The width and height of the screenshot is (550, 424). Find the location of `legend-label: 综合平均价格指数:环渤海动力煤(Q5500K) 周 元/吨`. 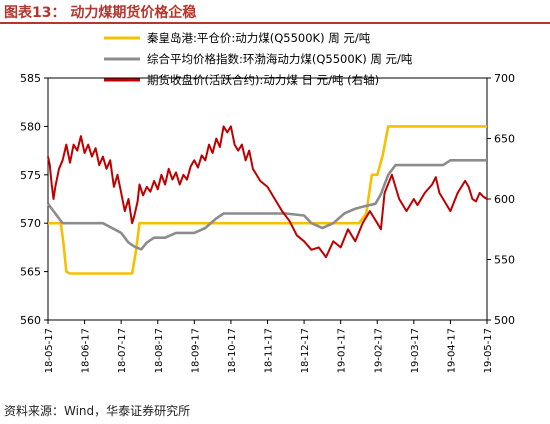

legend-label: 综合平均价格指数:环渤海动力煤(Q5500K) 周 元/吨 is located at coordinates (280, 59).